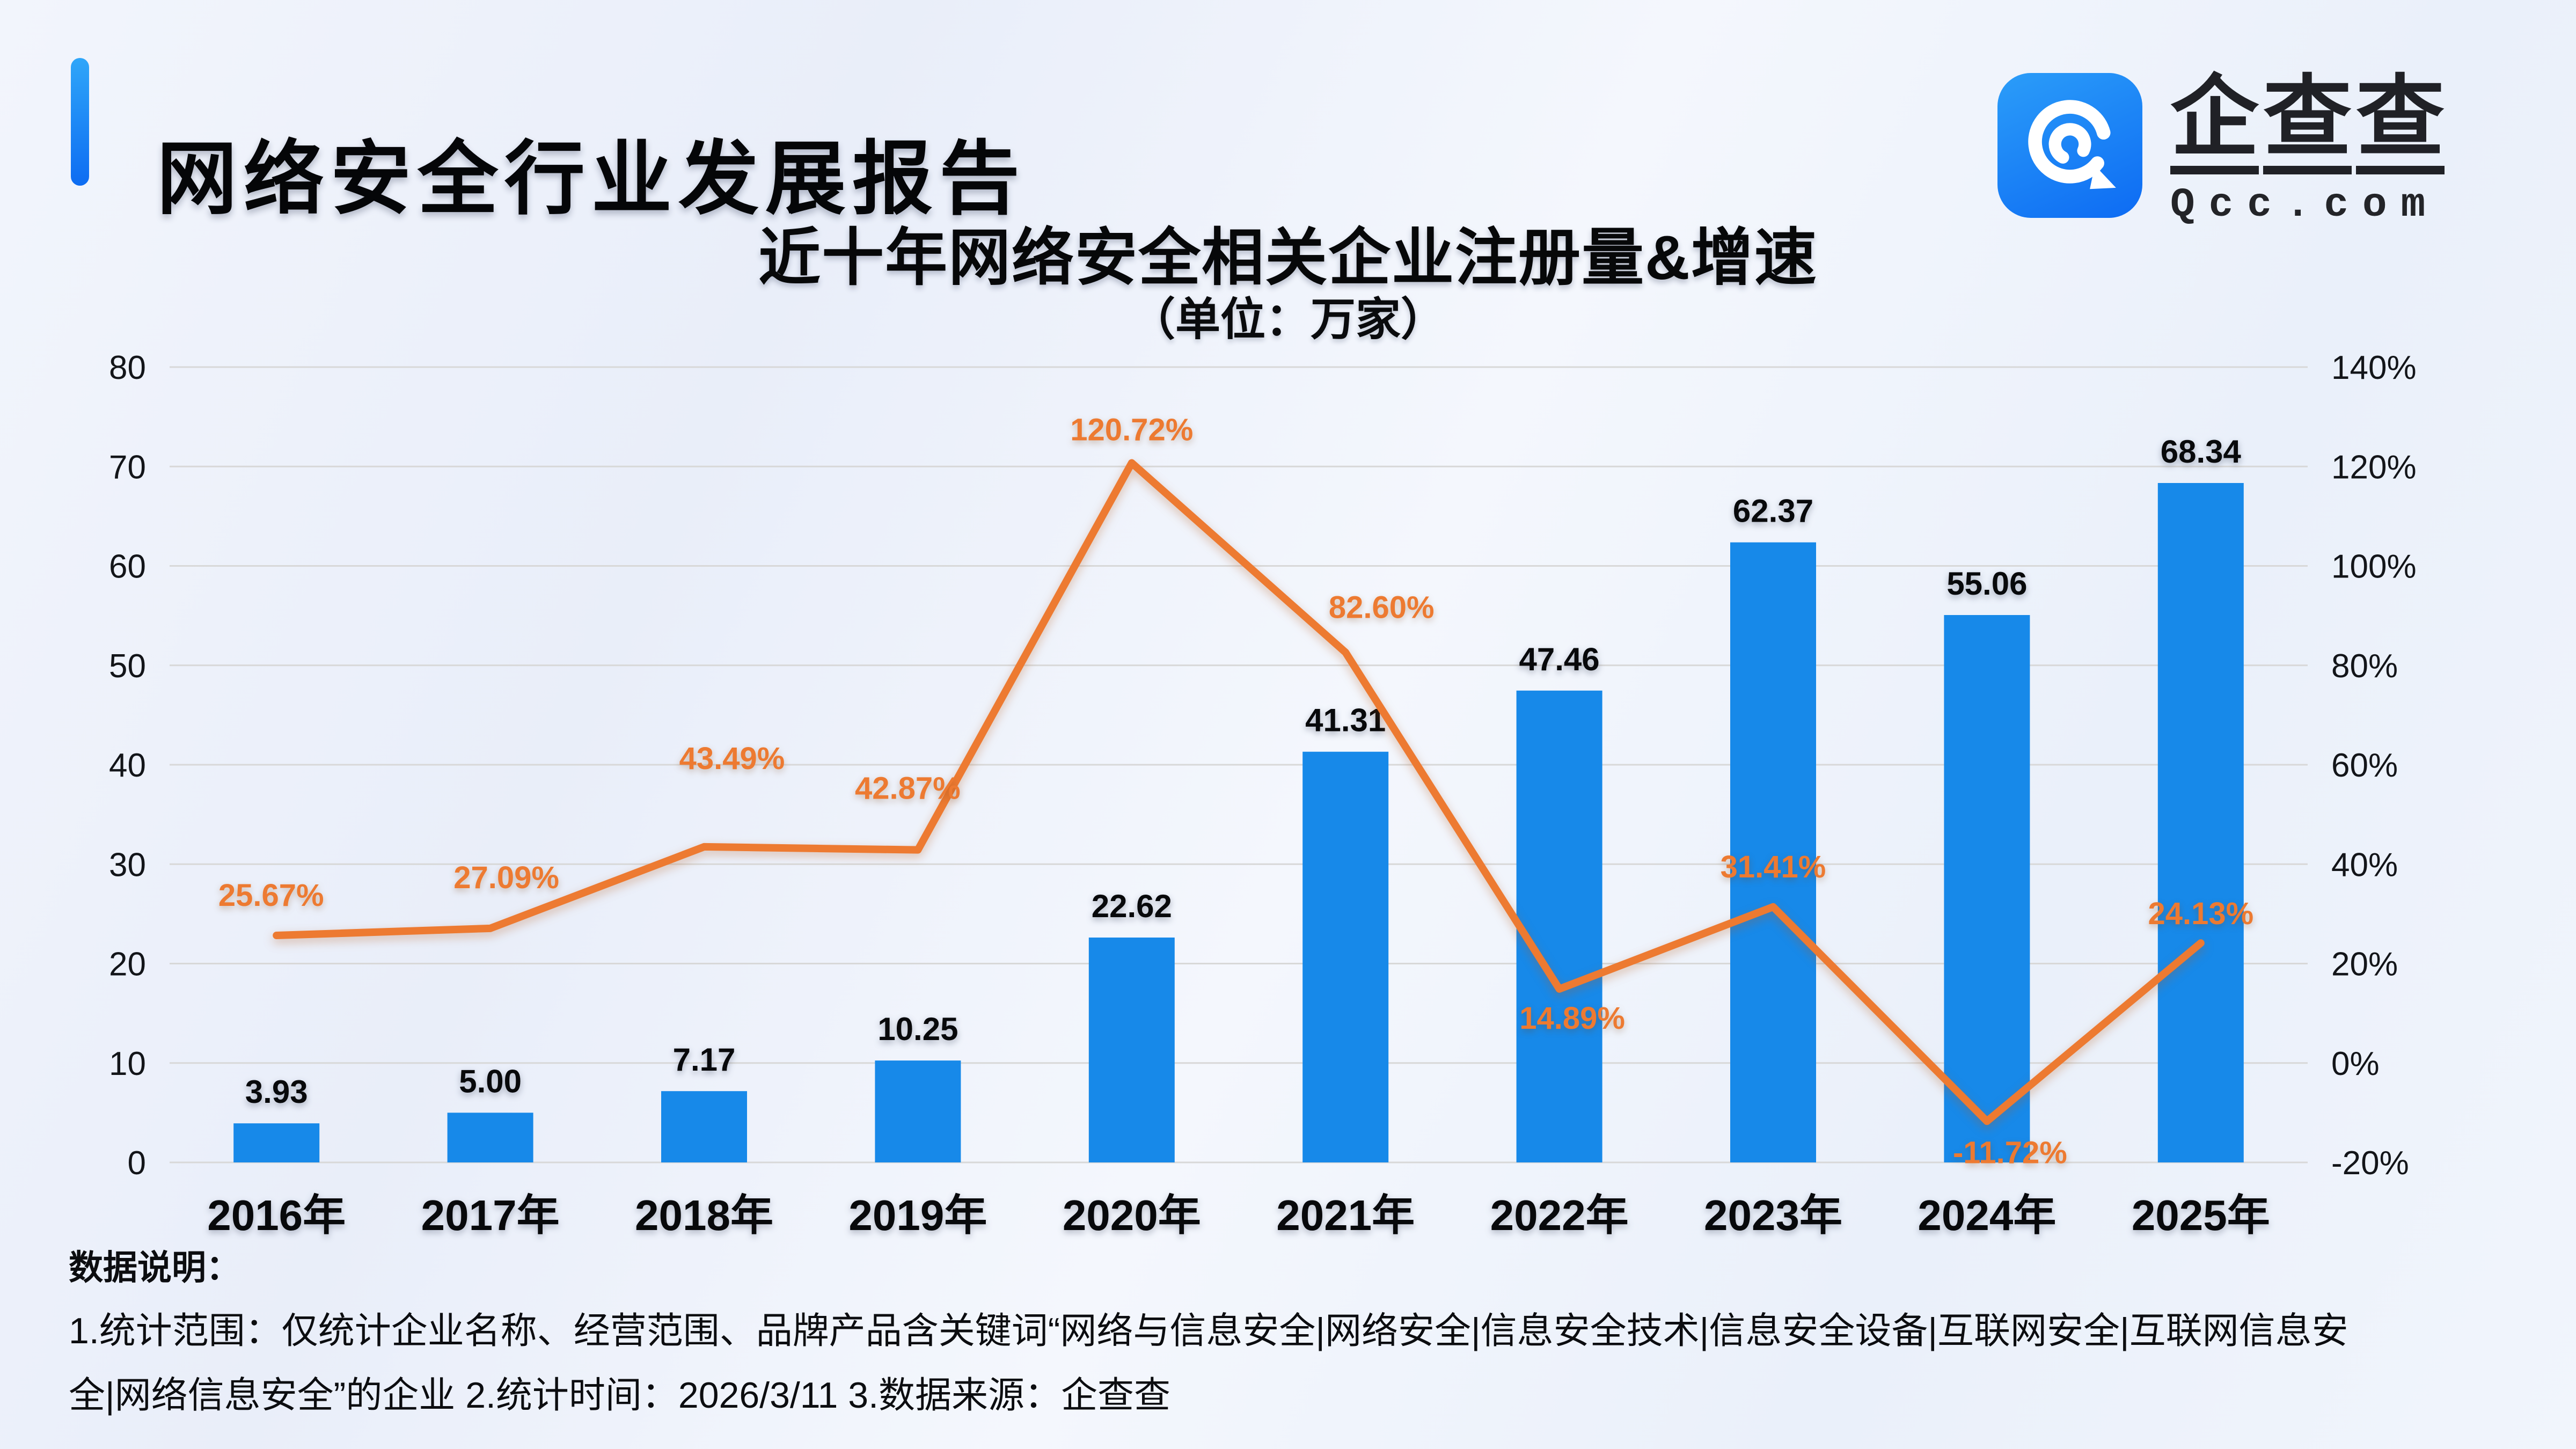 This screenshot has width=2576, height=1449. I want to click on x-axis-label: 2024年, so click(1987, 1215).